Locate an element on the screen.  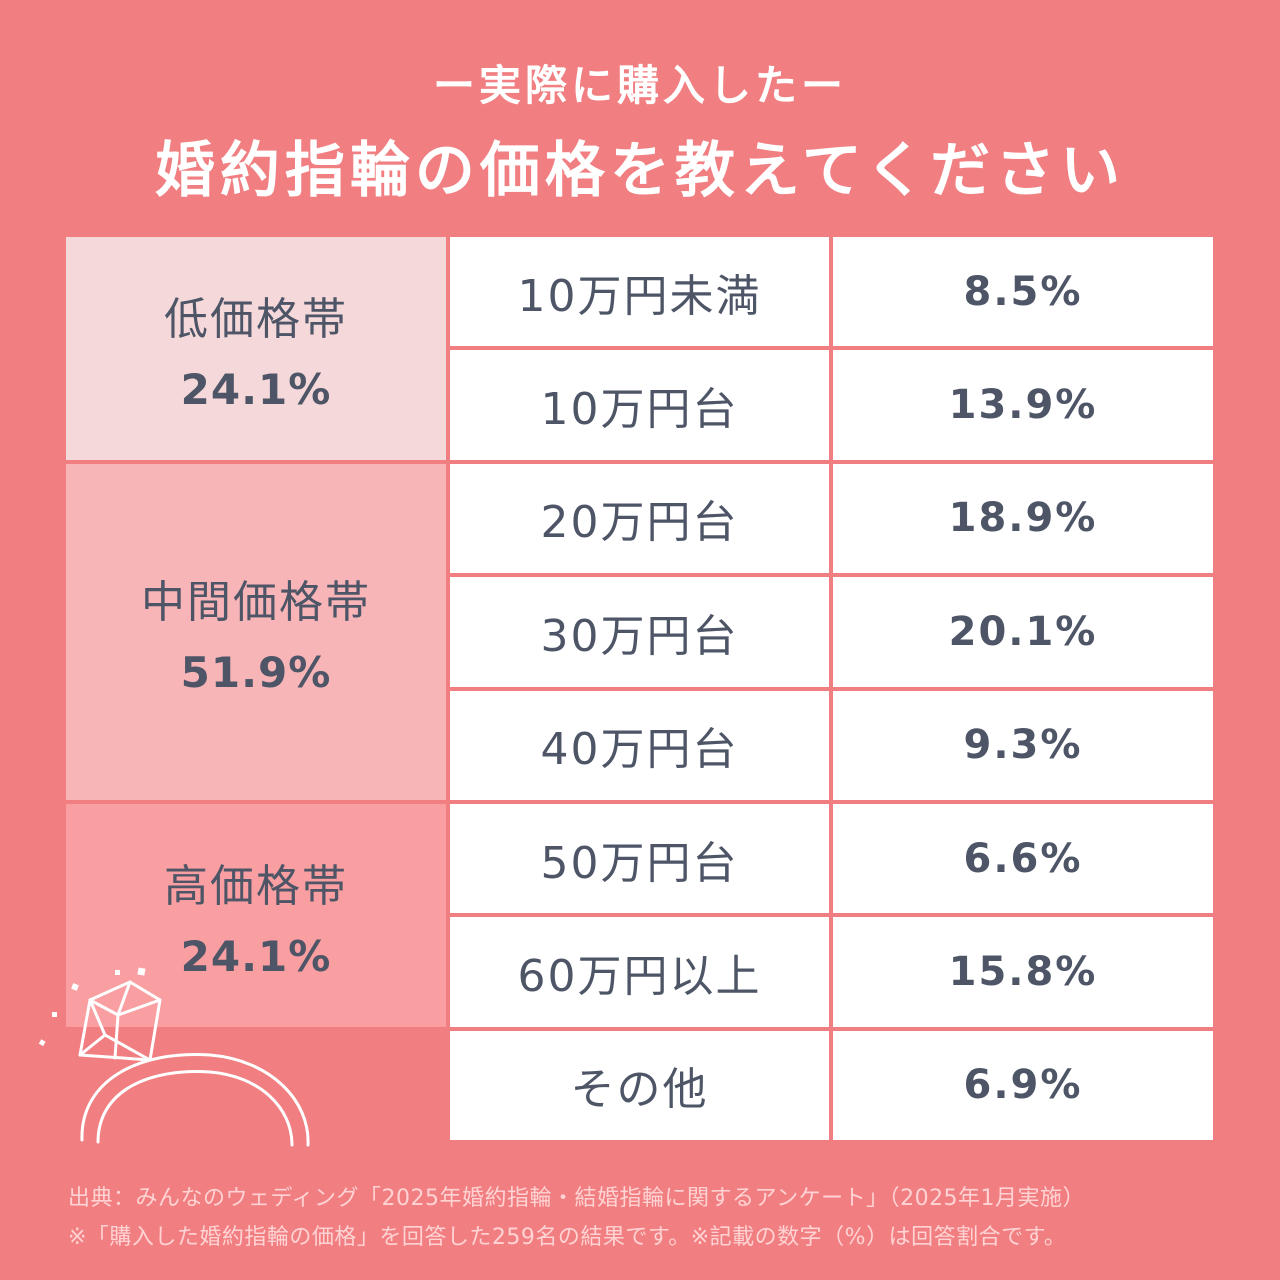
price-range-label: その他 is located at coordinates (639, 1085).